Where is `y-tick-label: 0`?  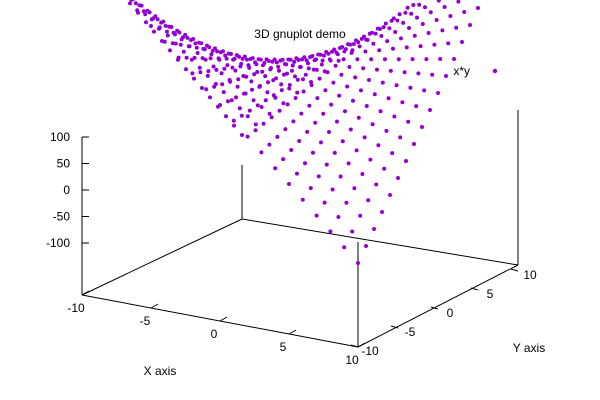 y-tick-label: 0 is located at coordinates (450, 313).